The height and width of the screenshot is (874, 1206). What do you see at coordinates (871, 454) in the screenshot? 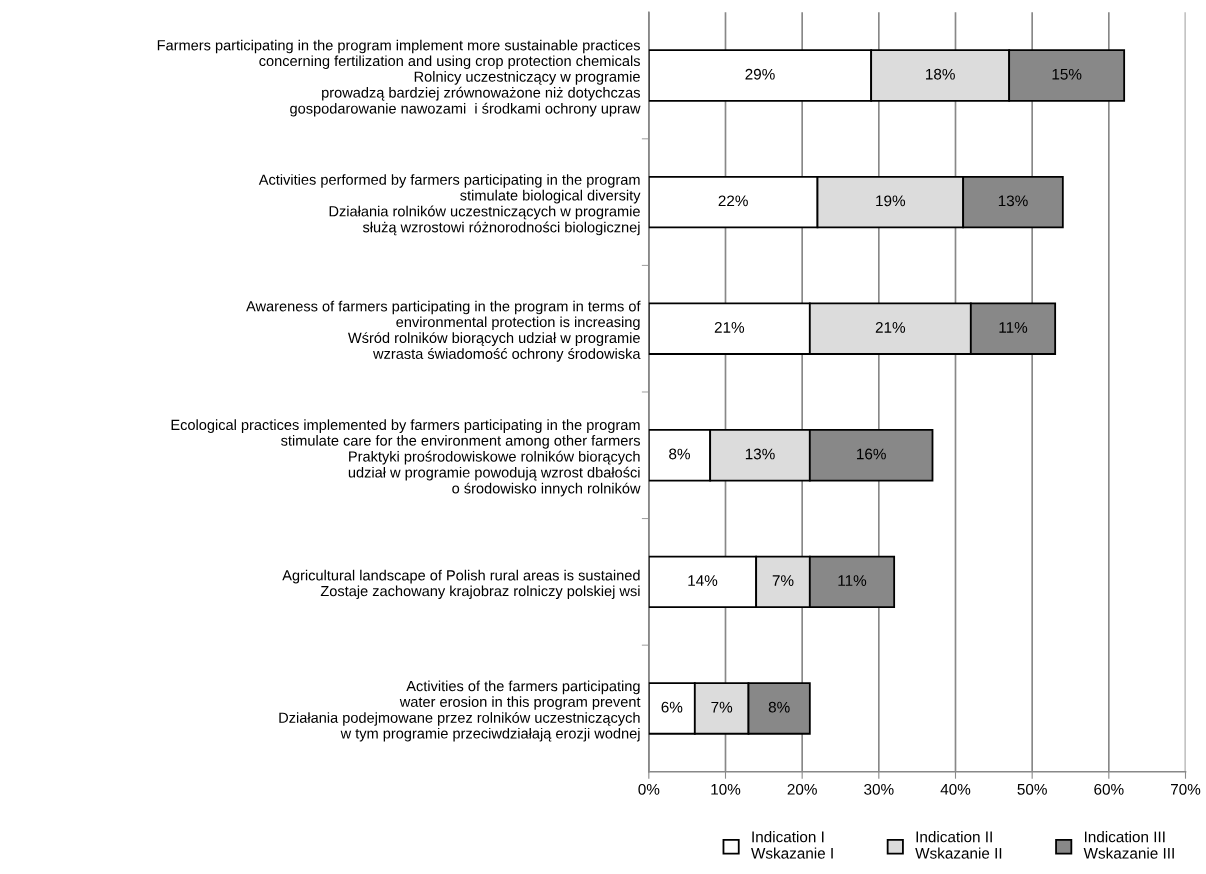
I see `data-label: 16%` at bounding box center [871, 454].